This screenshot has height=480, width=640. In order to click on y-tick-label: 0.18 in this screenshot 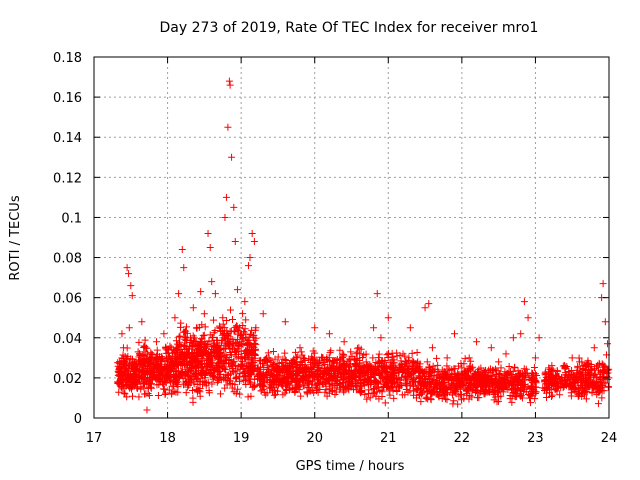, I will do `click(67, 58)`.